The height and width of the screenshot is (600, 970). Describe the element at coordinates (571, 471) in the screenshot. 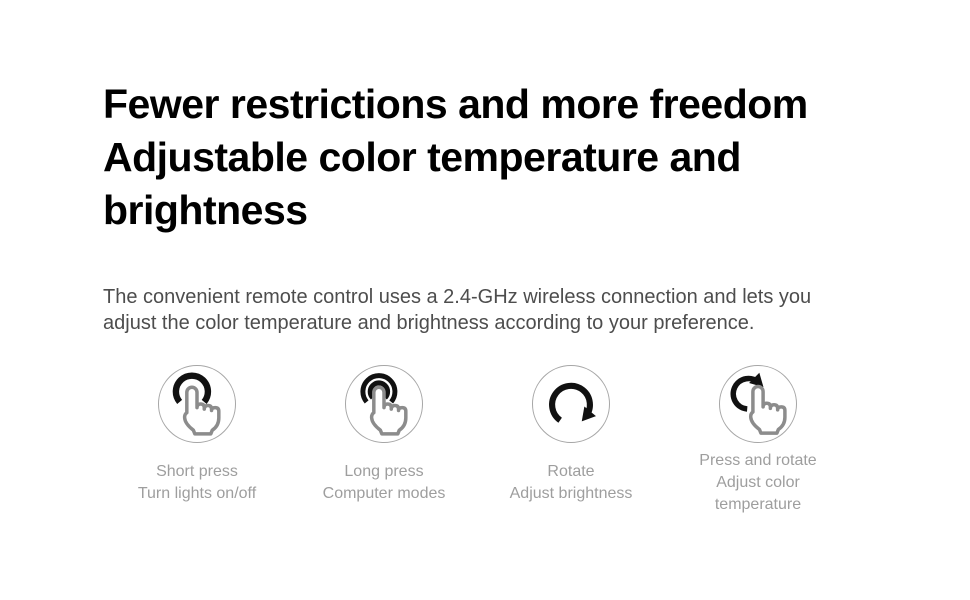

I see `feature-title: Rotate` at that location.